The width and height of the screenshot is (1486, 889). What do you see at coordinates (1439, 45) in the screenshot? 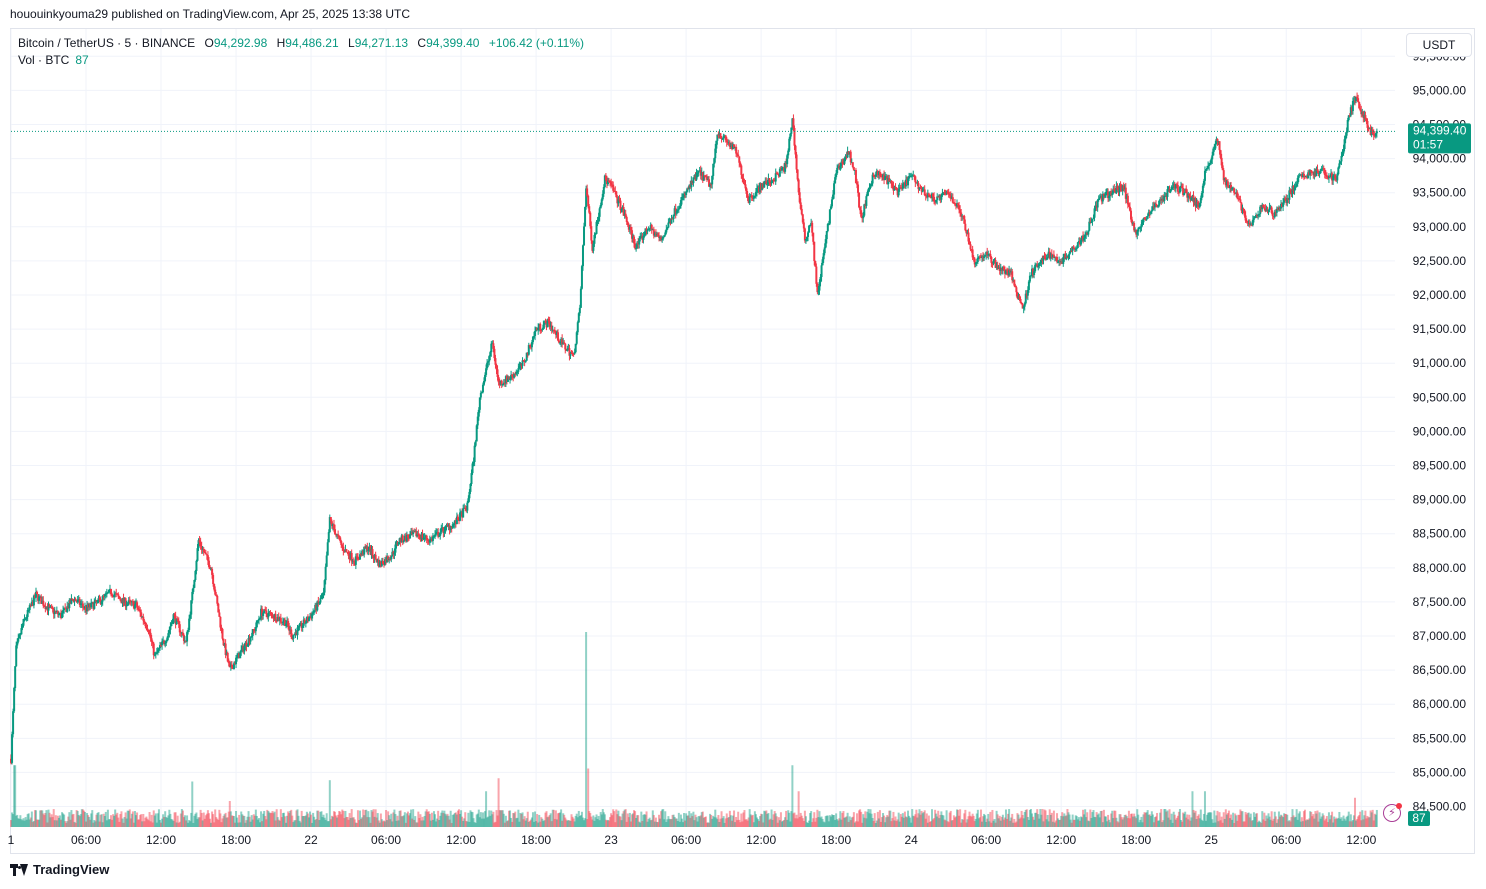
I see `currency-selector: USDT` at bounding box center [1439, 45].